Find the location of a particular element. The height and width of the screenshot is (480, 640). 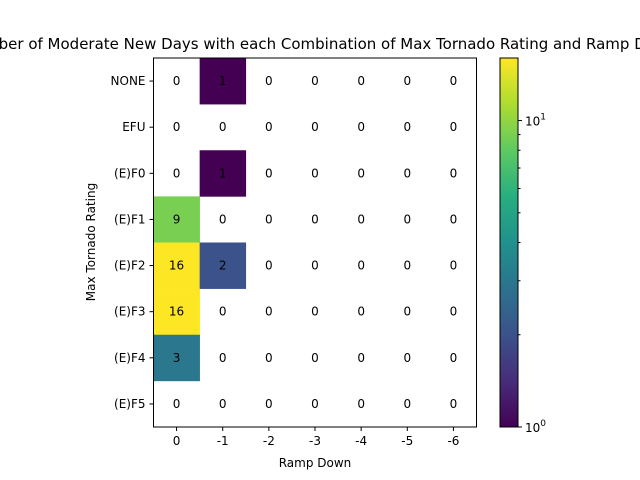

cell-value-label: 3 is located at coordinates (177, 358).